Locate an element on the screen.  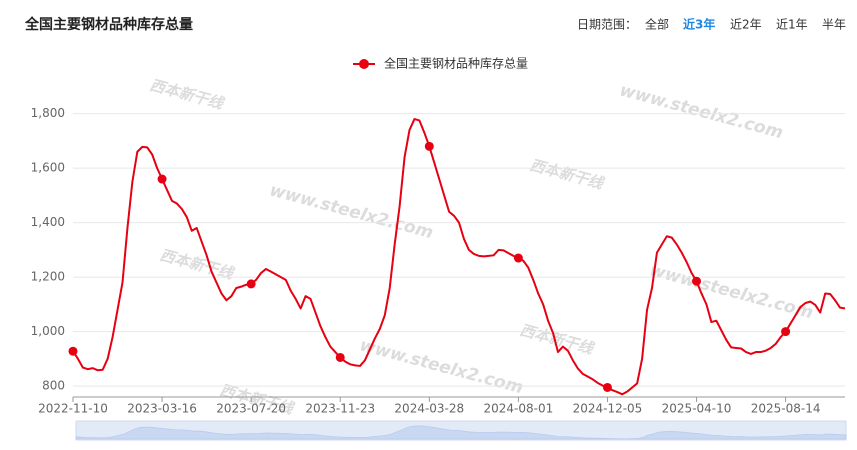
x-tick-label: 2023-03-16 is located at coordinates (162, 409).